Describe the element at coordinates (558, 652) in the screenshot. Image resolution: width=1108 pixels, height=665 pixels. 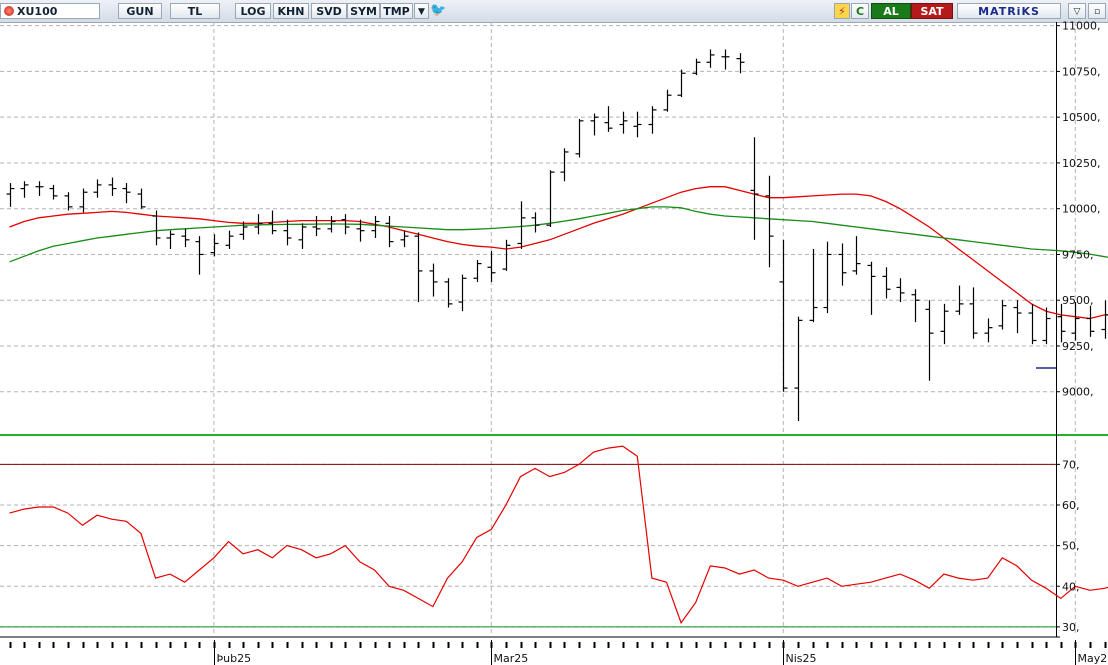
I see `time-axis: Þub25 Mar25 Nis25 May25` at that location.